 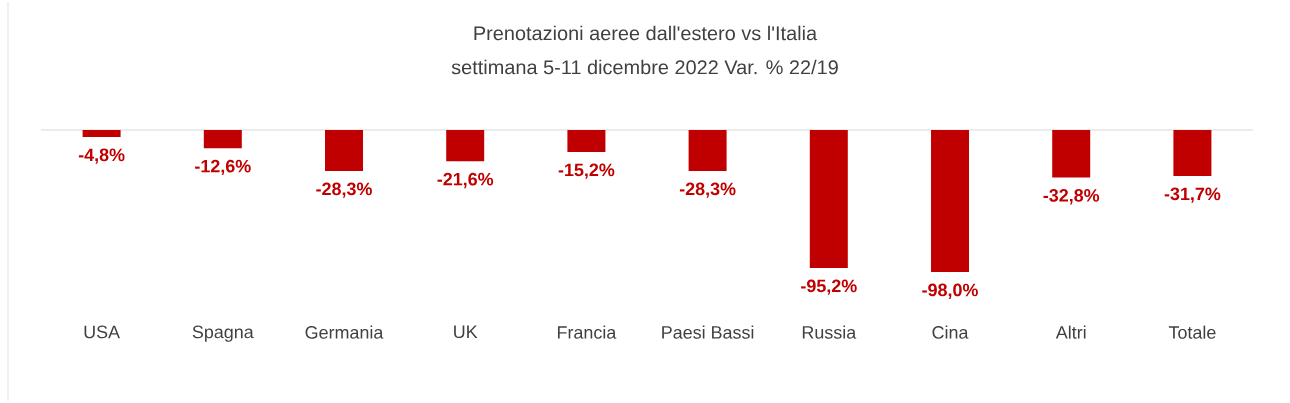 What do you see at coordinates (1192, 332) in the screenshot?
I see `x-tick-label: Totale` at bounding box center [1192, 332].